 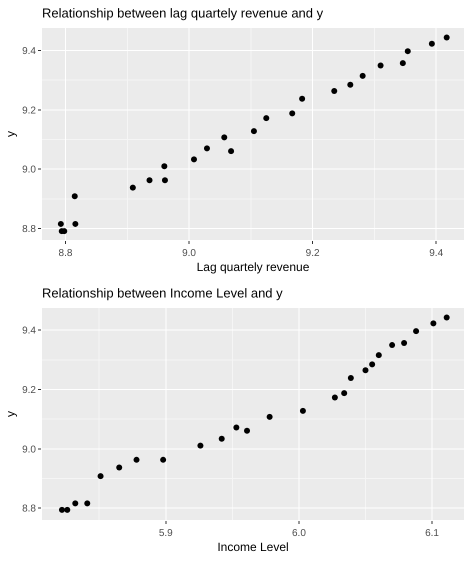 I want to click on x-tick-label: 9.0, so click(x=189, y=253).